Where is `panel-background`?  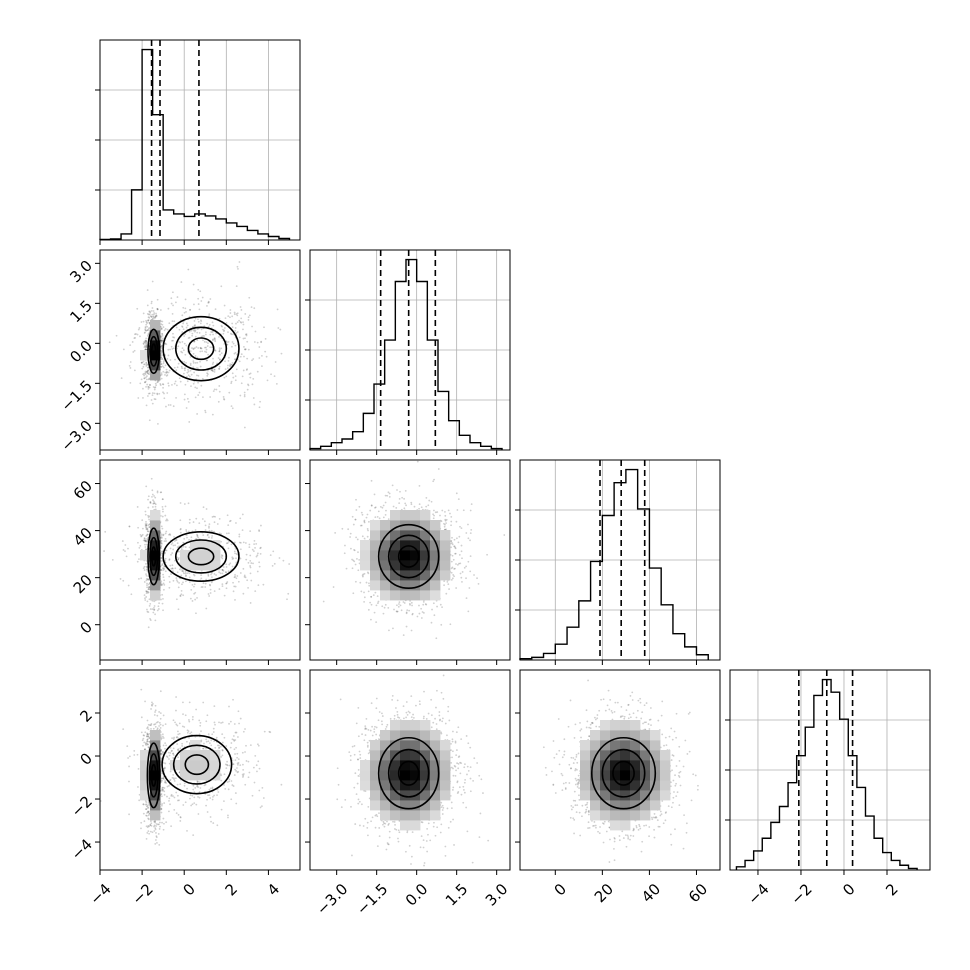
panel-background is located at coordinates (200, 350).